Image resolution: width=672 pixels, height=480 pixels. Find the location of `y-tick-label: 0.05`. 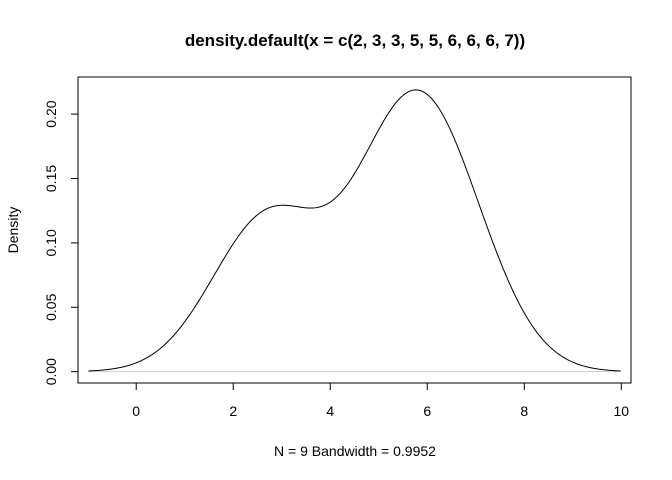

y-tick-label: 0.05 is located at coordinates (51, 306).